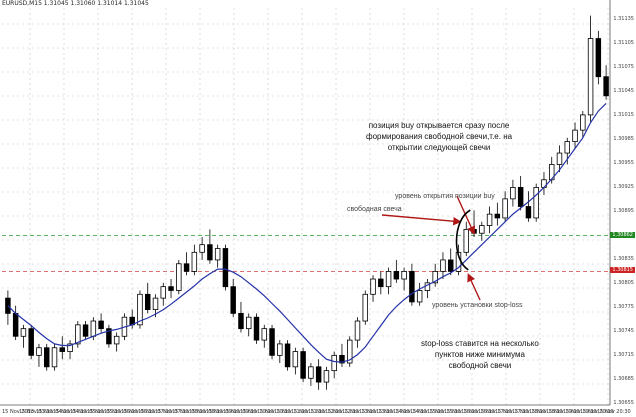 This screenshot has height=417, width=636. Describe the element at coordinates (445, 196) in the screenshot. I see `annotation-entry-level: уровень открытия позиции buy` at that location.